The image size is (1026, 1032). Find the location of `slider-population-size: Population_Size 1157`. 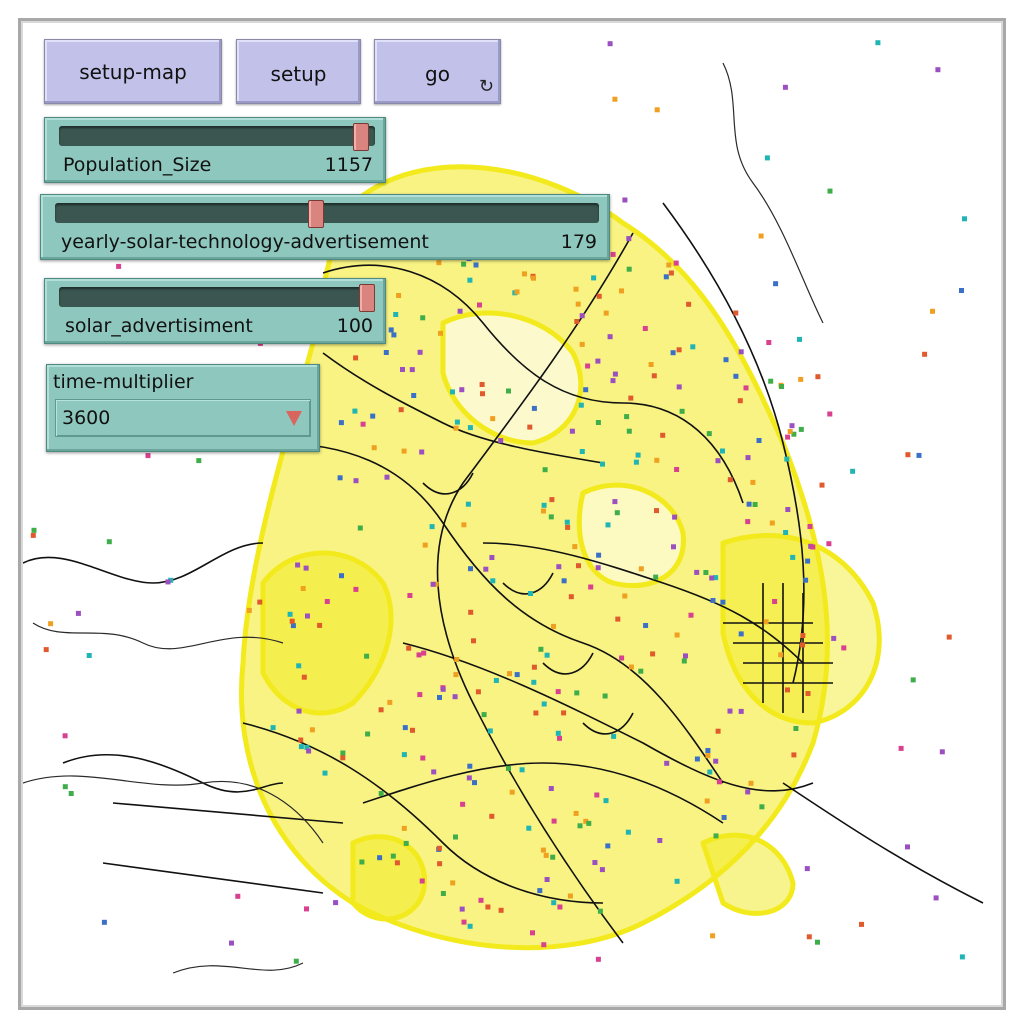

slider-population-size: Population_Size 1157 is located at coordinates (215, 150).